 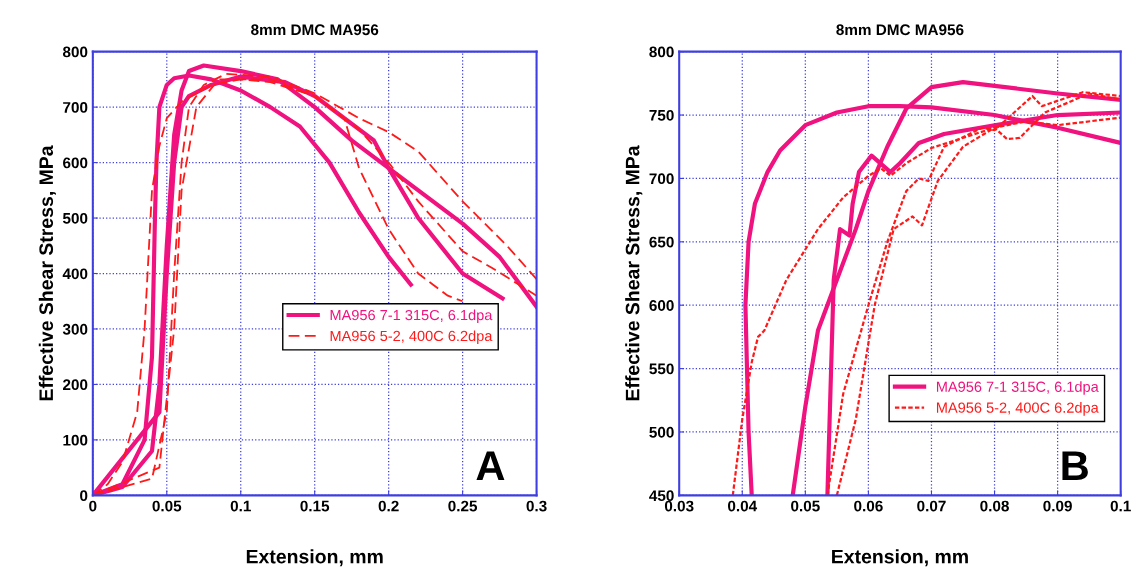 What do you see at coordinates (1075, 466) in the screenshot?
I see `annotation: B` at bounding box center [1075, 466].